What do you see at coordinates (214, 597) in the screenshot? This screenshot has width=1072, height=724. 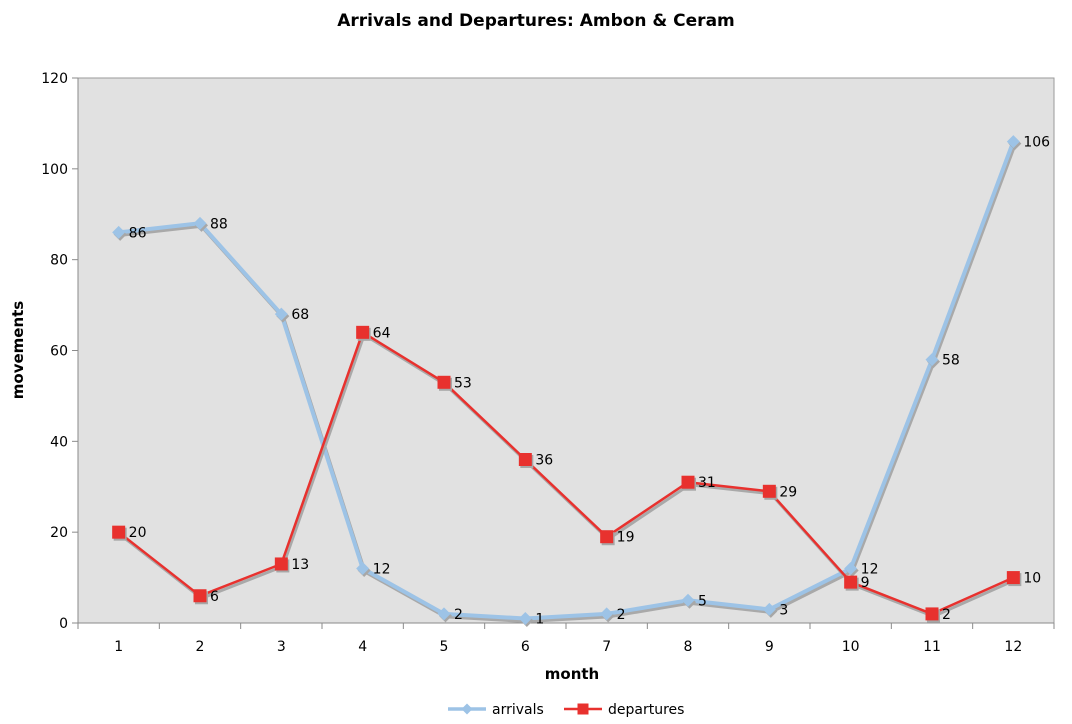 I see `data-label-departures: 6` at bounding box center [214, 597].